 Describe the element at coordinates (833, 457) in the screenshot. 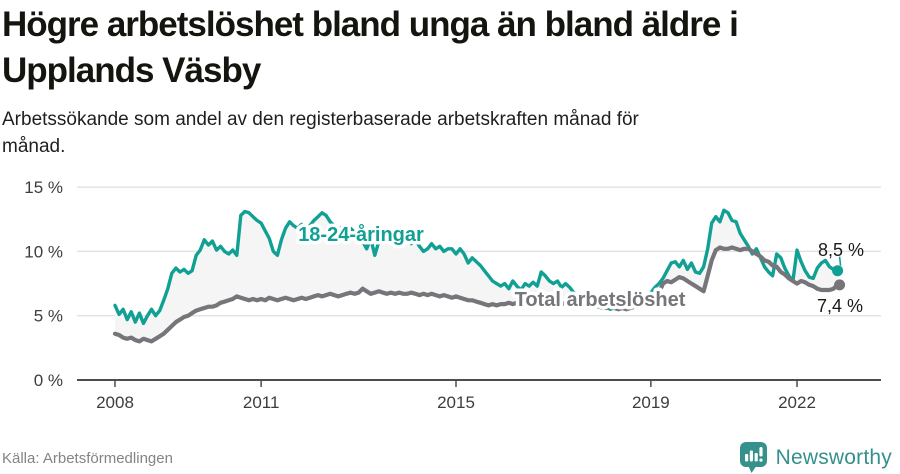

I see `newsworthy-wordmark: Newsworthy` at that location.